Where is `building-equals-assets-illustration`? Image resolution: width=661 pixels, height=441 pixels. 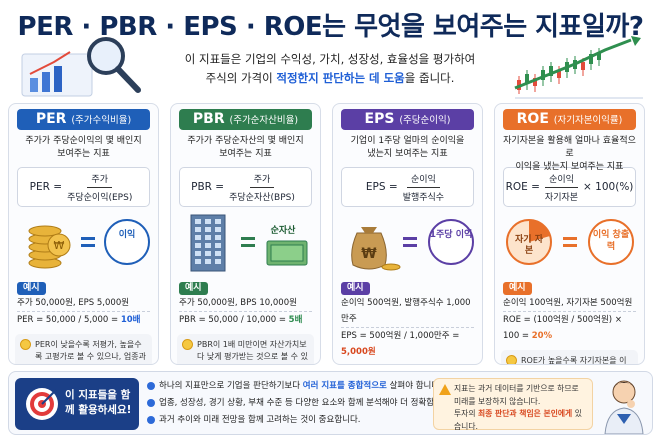
building-equals-assets-illustration is located at coordinates (249, 243).